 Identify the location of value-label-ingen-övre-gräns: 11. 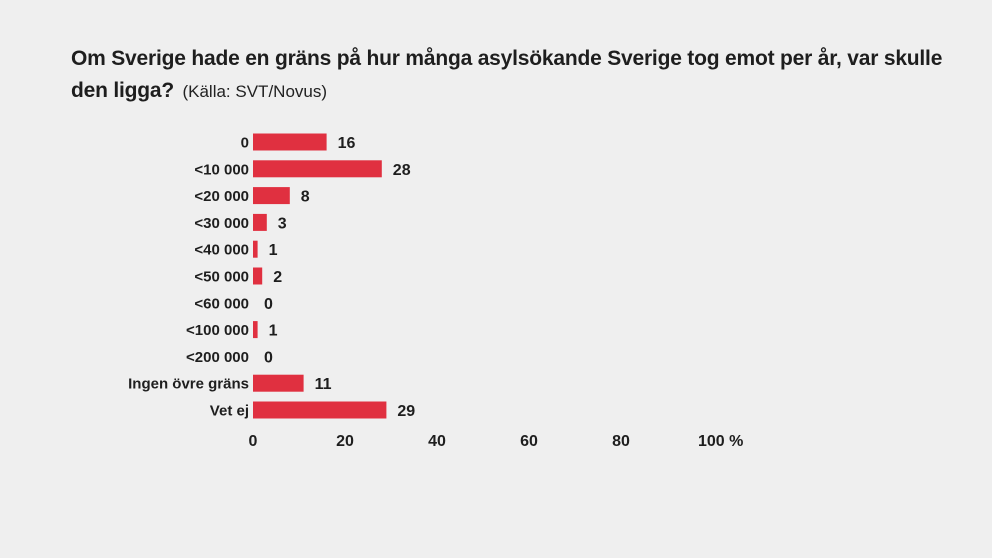
(323, 384).